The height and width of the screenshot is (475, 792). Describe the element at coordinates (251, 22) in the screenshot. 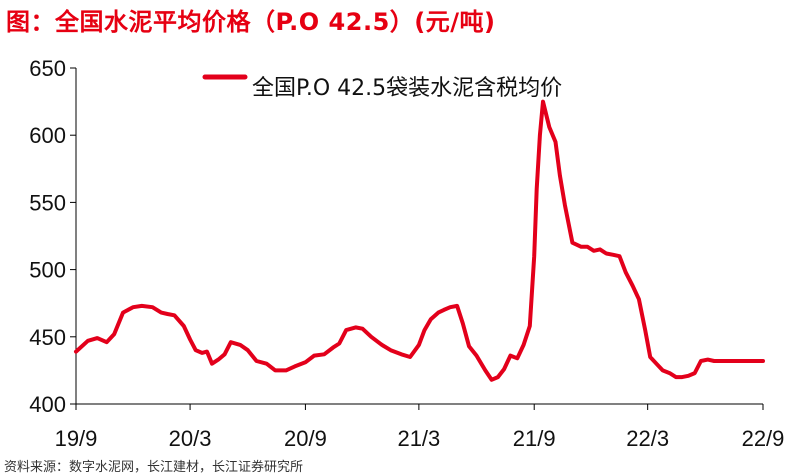

I see `page-title: 图：全国水泥平均价格（P.O 42.5）(元/吨)` at that location.